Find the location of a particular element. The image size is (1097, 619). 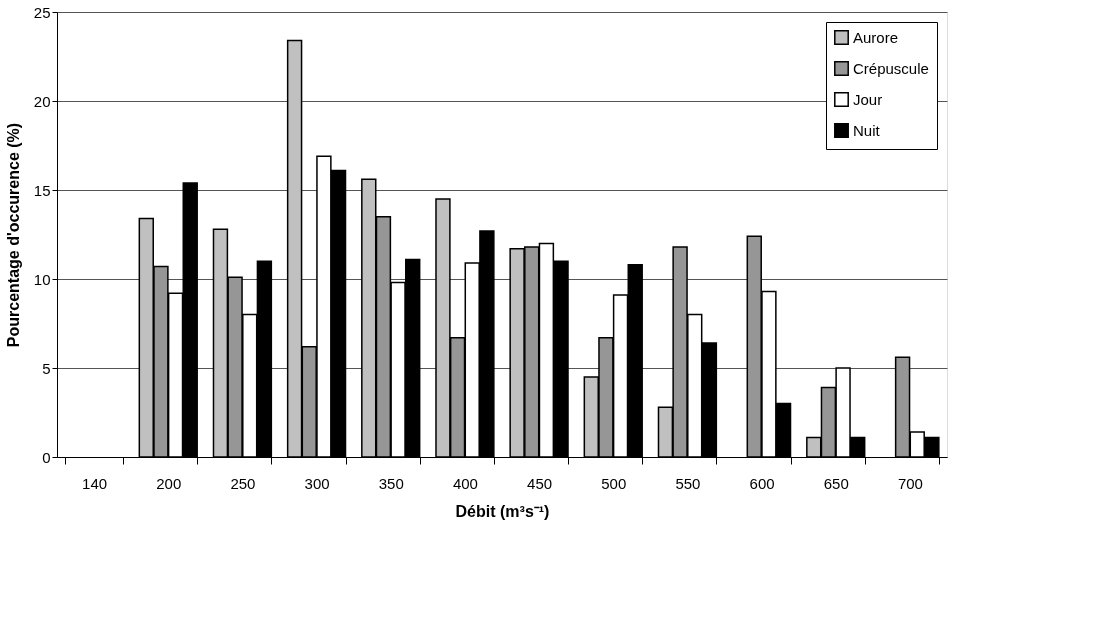

legend-label: Aurore is located at coordinates (876, 37).